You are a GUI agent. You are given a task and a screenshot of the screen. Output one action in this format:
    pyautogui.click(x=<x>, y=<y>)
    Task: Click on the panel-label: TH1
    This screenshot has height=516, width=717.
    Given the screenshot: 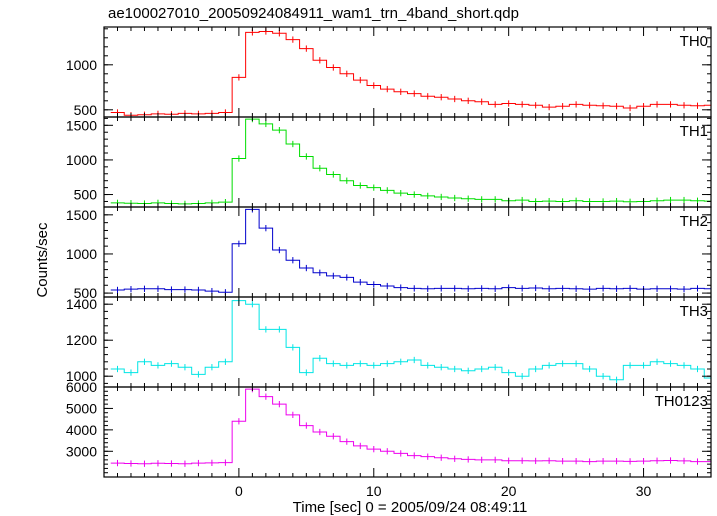 What is the action you would take?
    pyautogui.click(x=694, y=131)
    